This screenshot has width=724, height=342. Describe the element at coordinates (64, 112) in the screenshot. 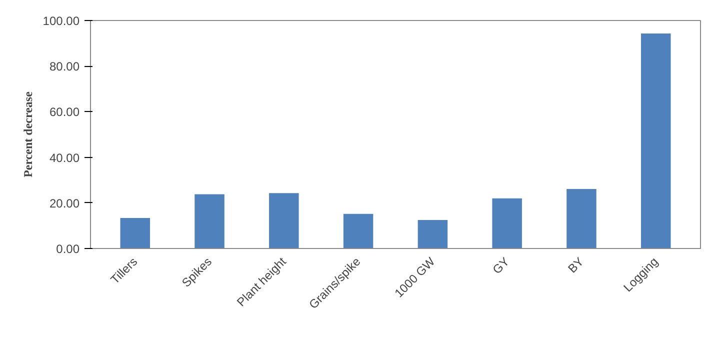

I see `y-tick-label: 60.00` at that location.